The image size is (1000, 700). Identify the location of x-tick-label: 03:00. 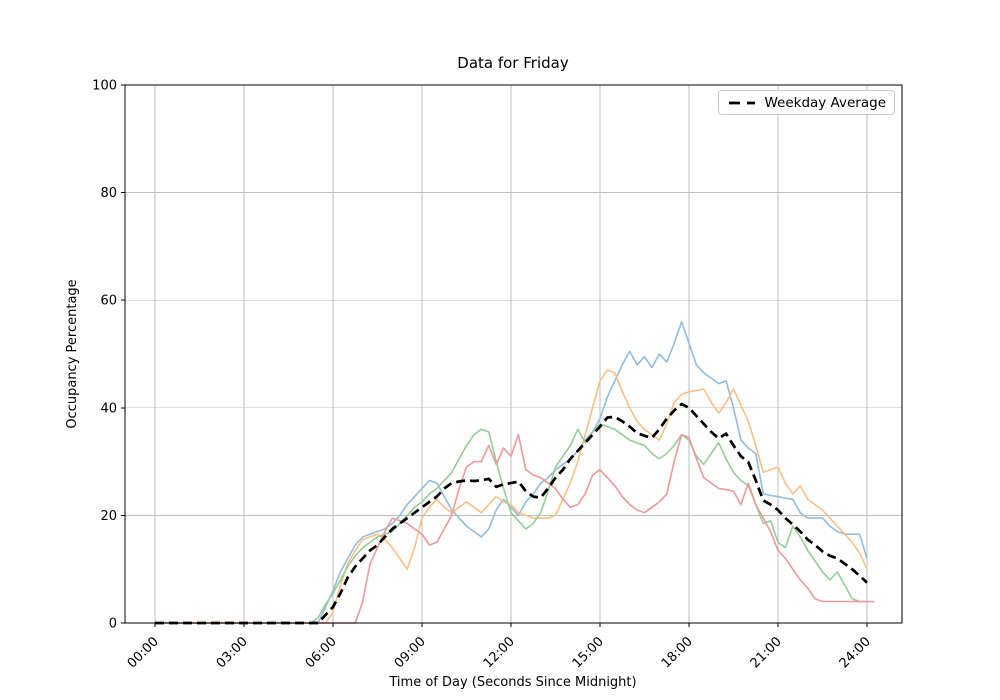
(232, 652).